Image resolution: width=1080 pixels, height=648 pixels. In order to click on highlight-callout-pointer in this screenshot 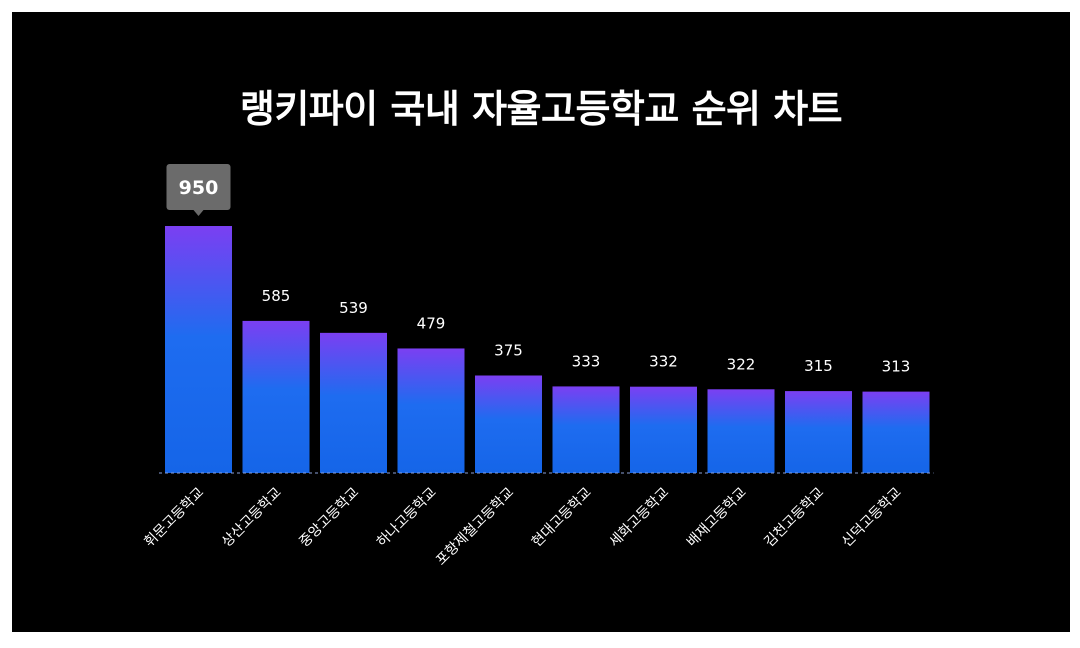, I will do `click(198, 213)`.